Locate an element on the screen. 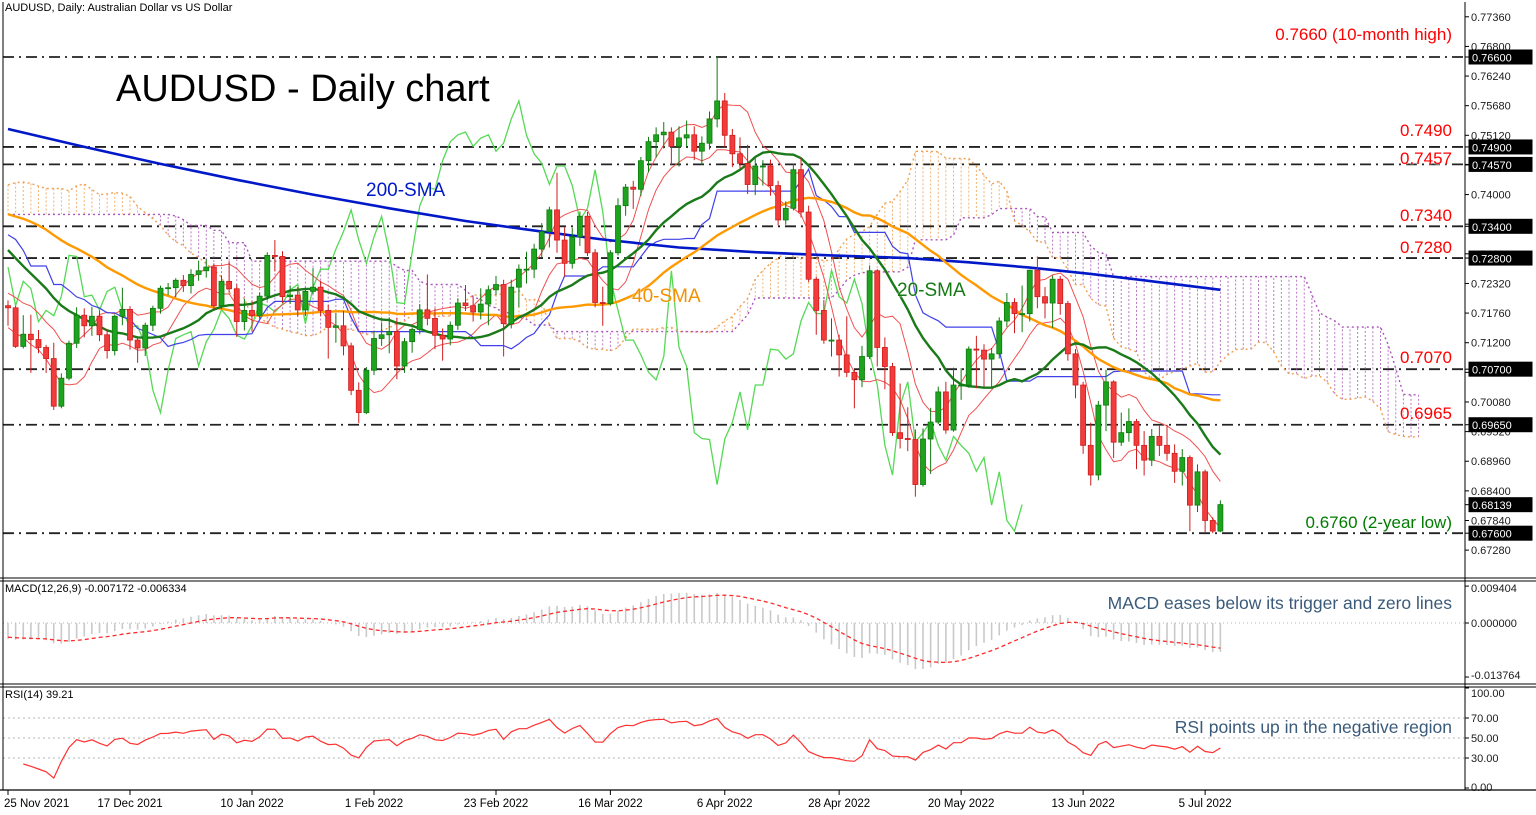  svg-text: 20 May 2022 is located at coordinates (961, 804).